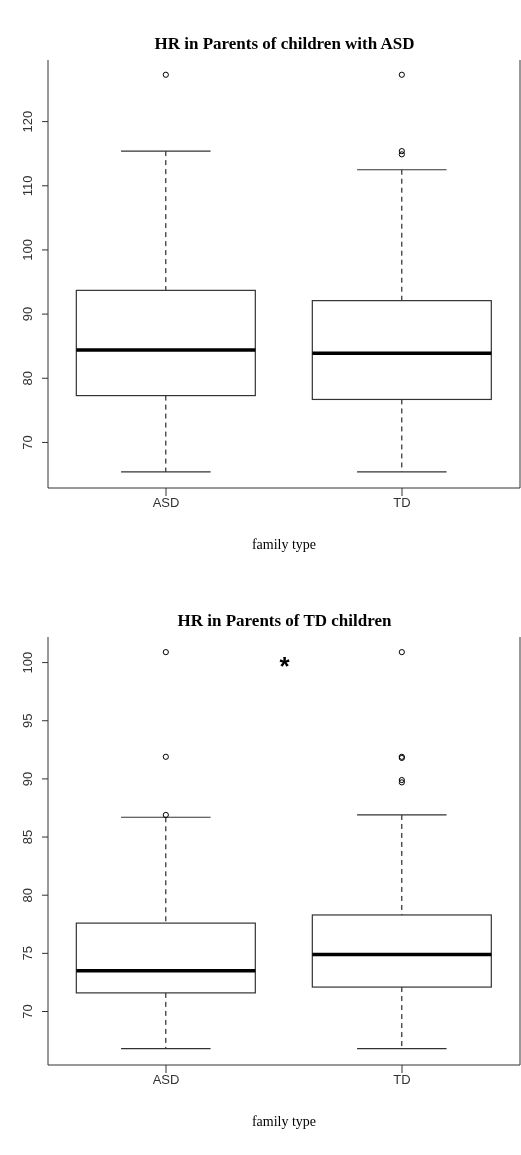 This screenshot has width=521, height=1155. Describe the element at coordinates (27, 186) in the screenshot. I see `y-tick-label: 110` at that location.